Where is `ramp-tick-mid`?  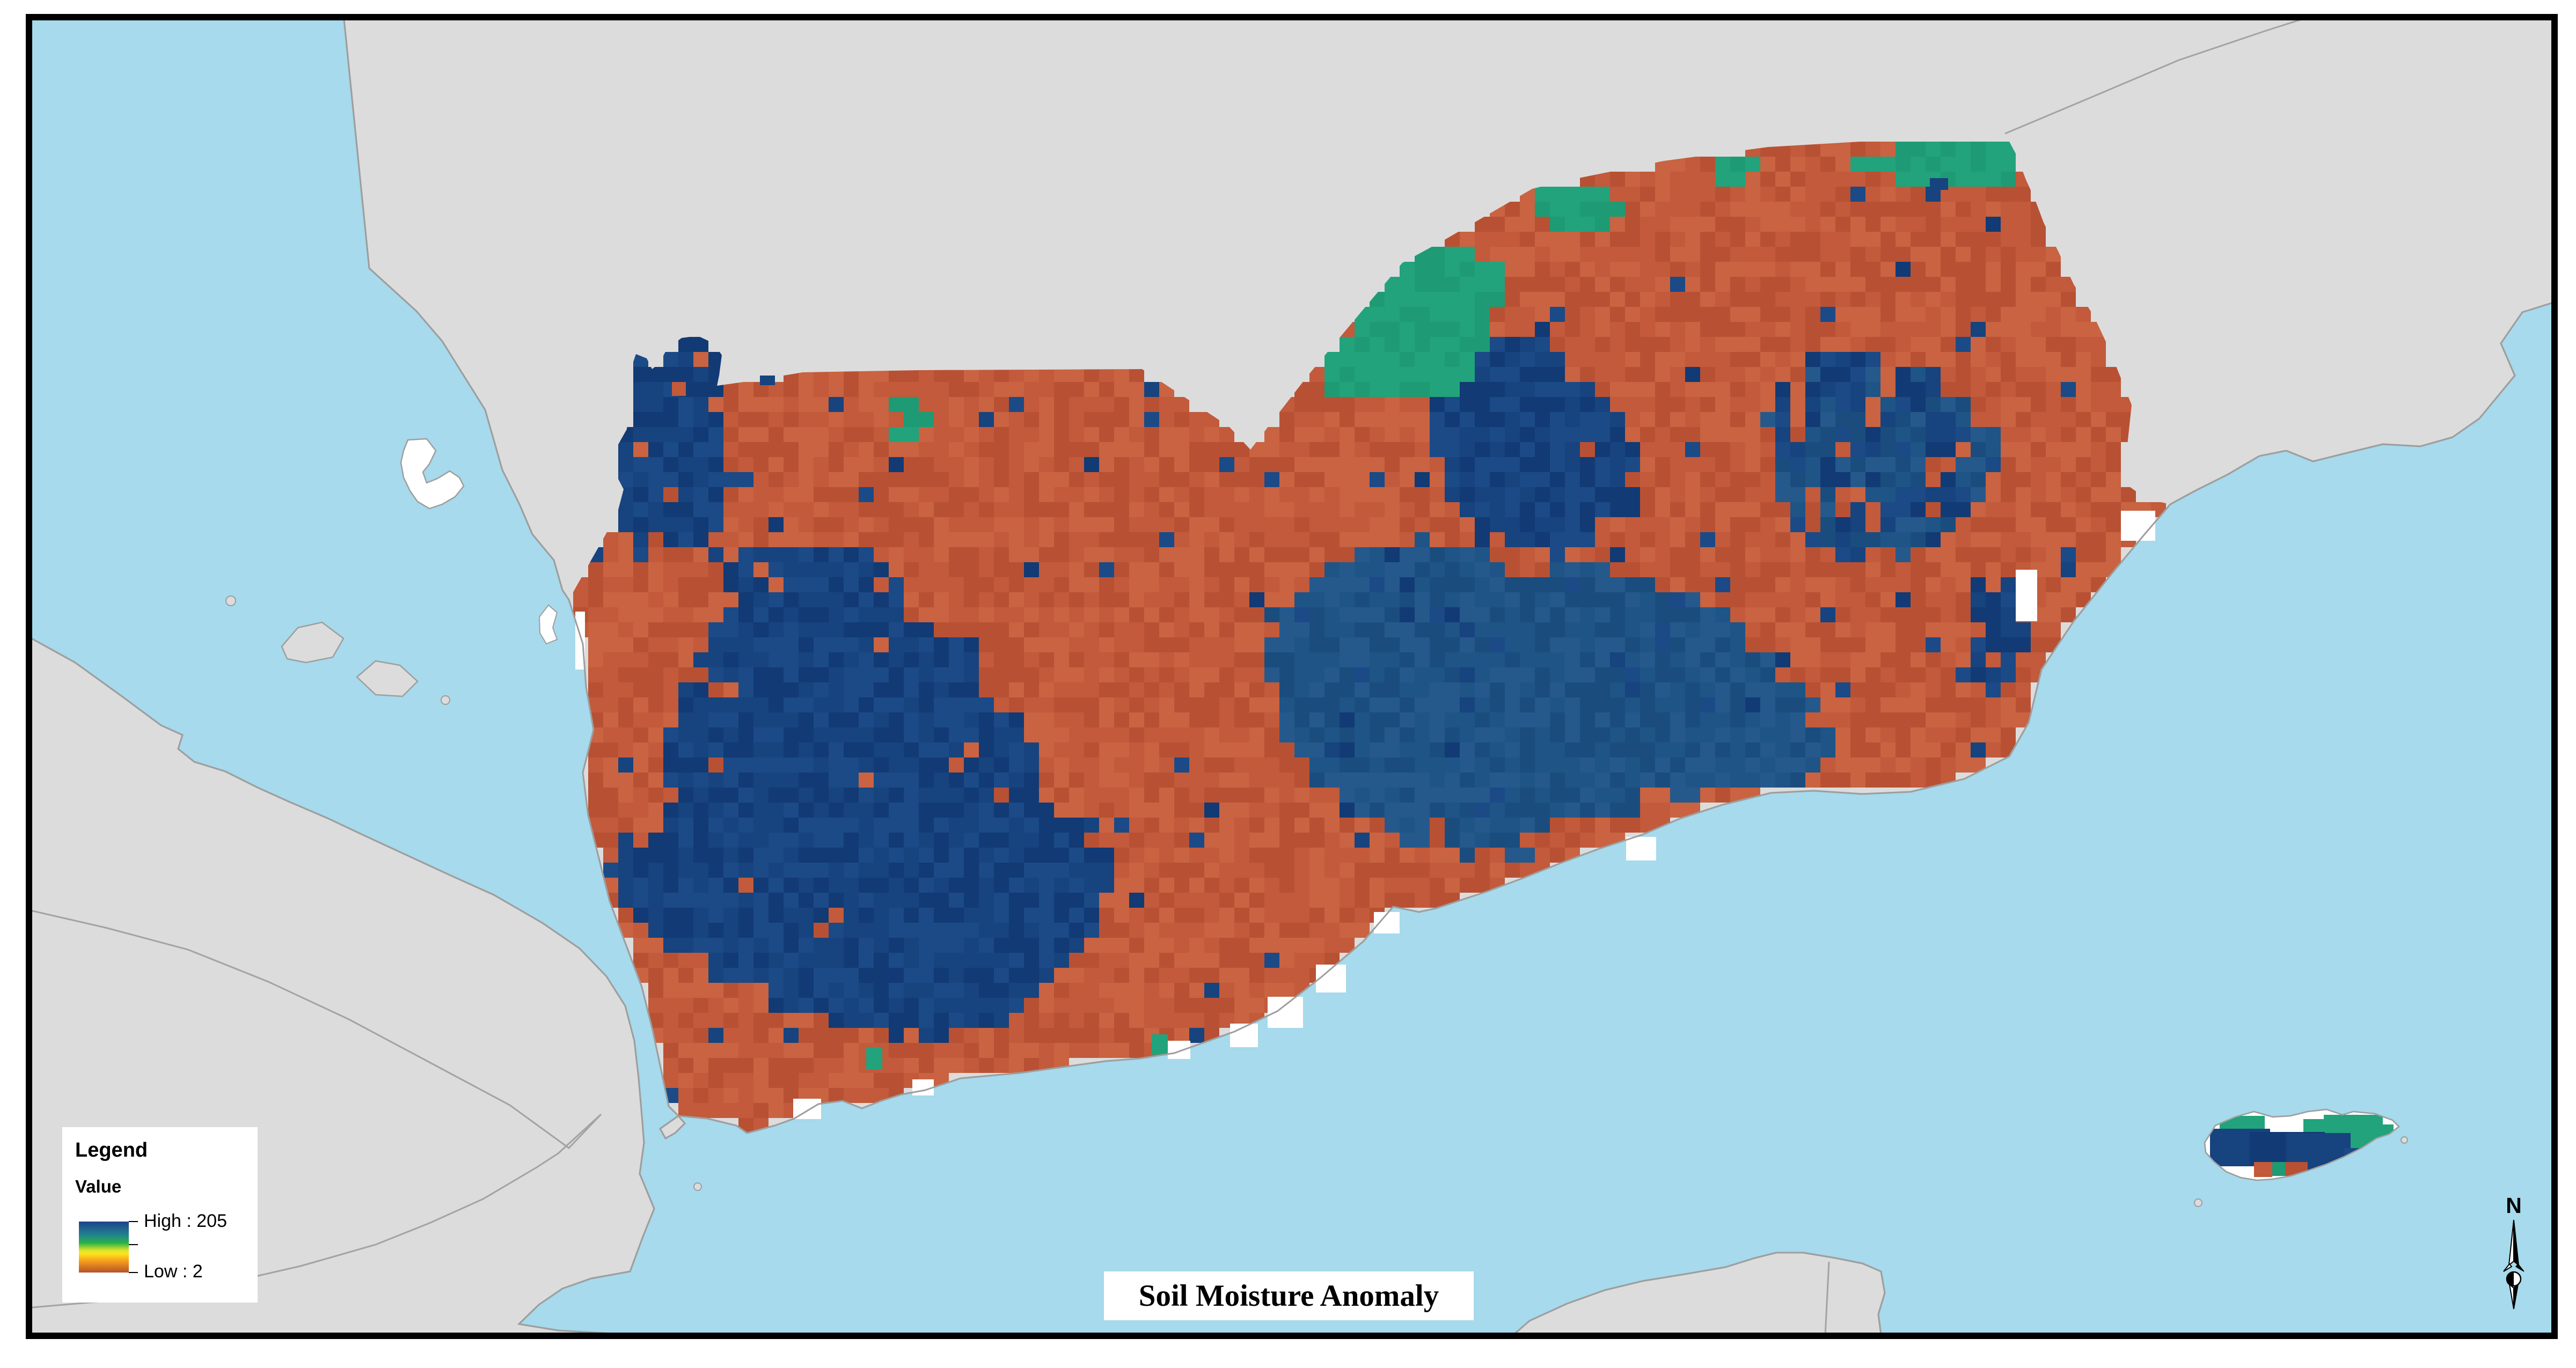
ramp-tick-mid is located at coordinates (133, 1244).